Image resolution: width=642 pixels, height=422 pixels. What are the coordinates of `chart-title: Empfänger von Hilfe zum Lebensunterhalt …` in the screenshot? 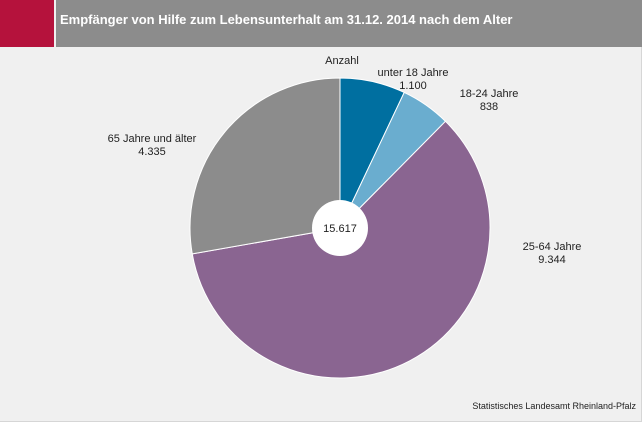 It's located at (286, 19).